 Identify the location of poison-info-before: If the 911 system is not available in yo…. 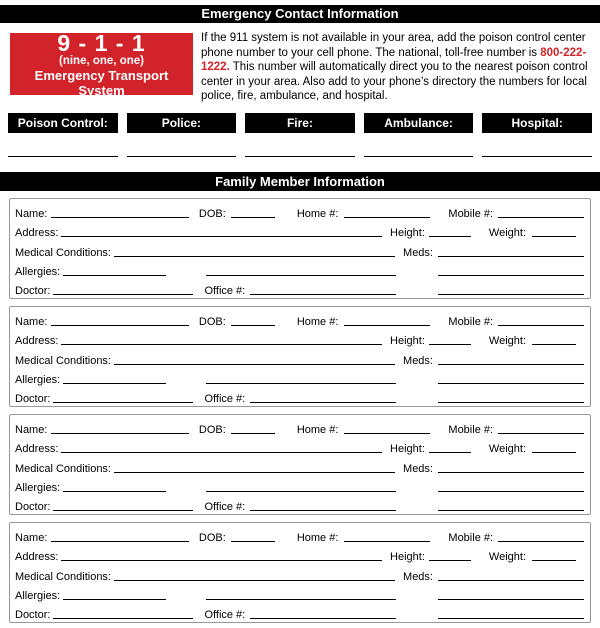
(393, 45).